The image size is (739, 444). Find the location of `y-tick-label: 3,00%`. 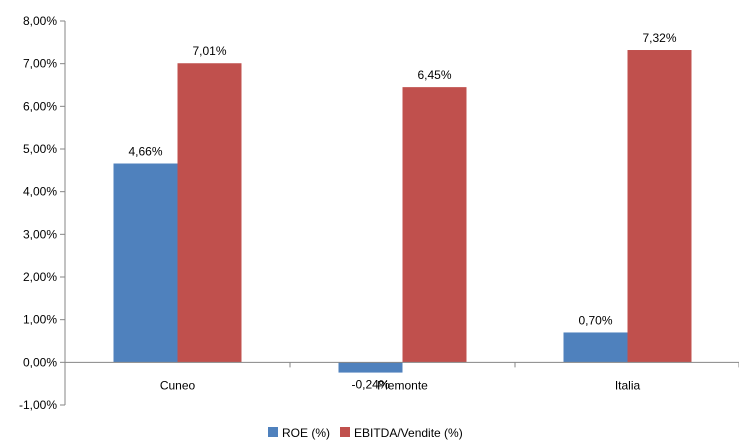

y-tick-label: 3,00% is located at coordinates (40, 234).